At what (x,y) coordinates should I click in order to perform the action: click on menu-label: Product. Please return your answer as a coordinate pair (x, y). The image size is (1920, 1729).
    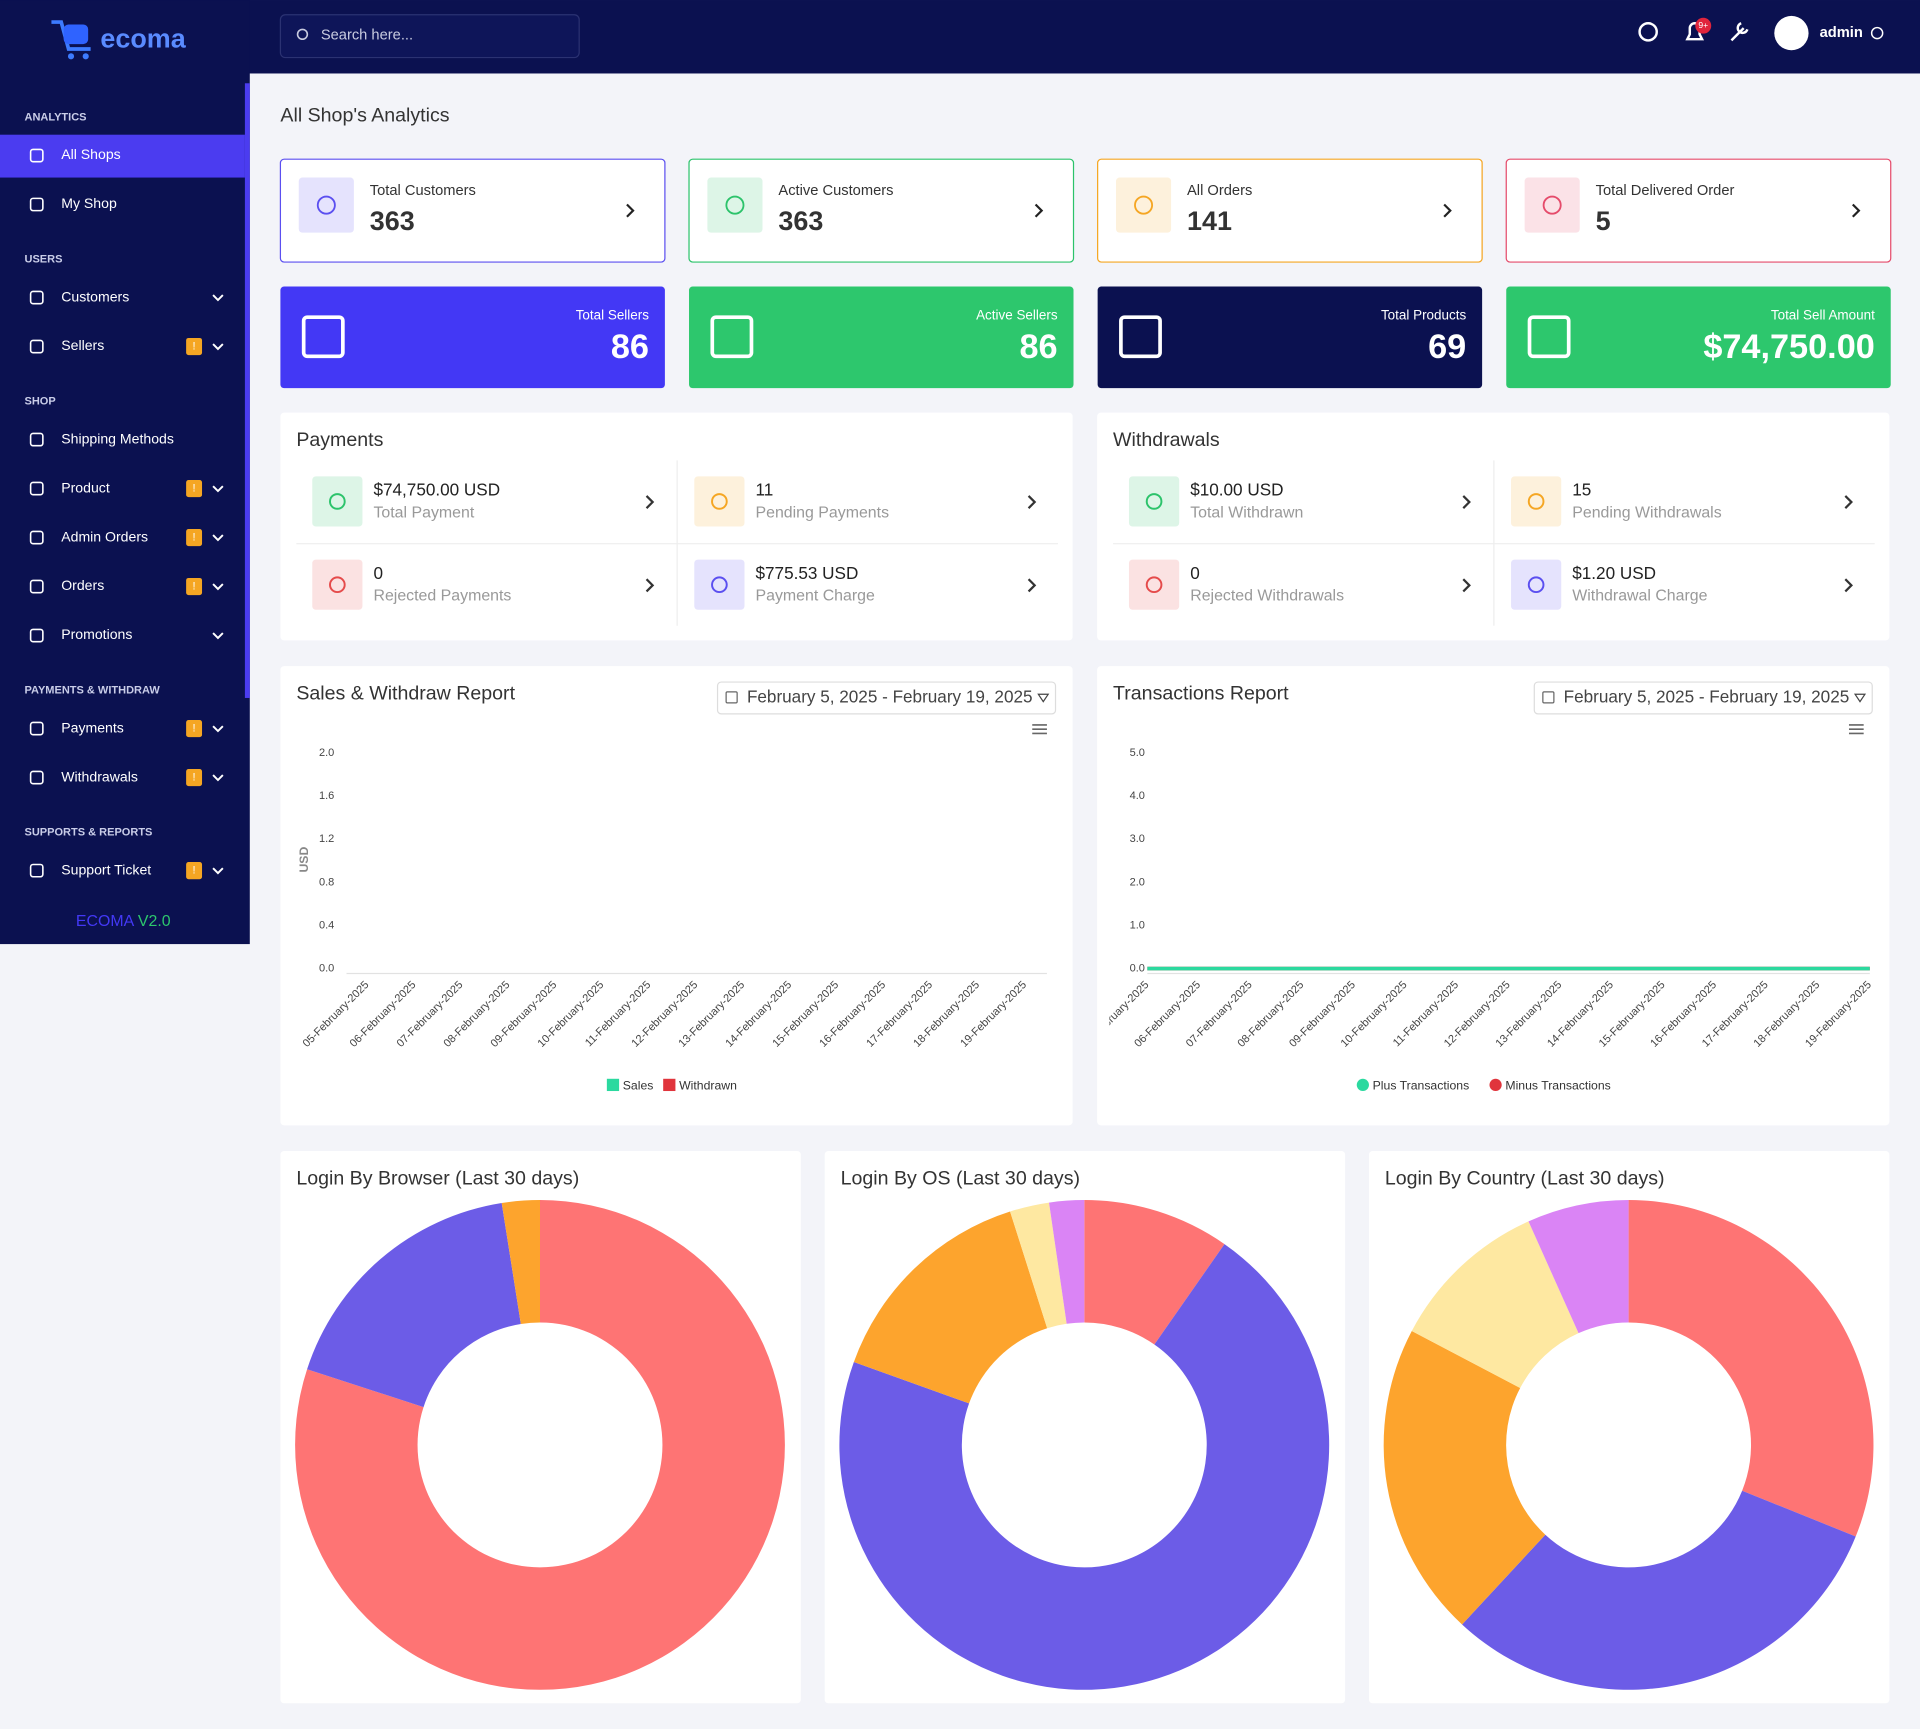
    Looking at the image, I should click on (85, 487).